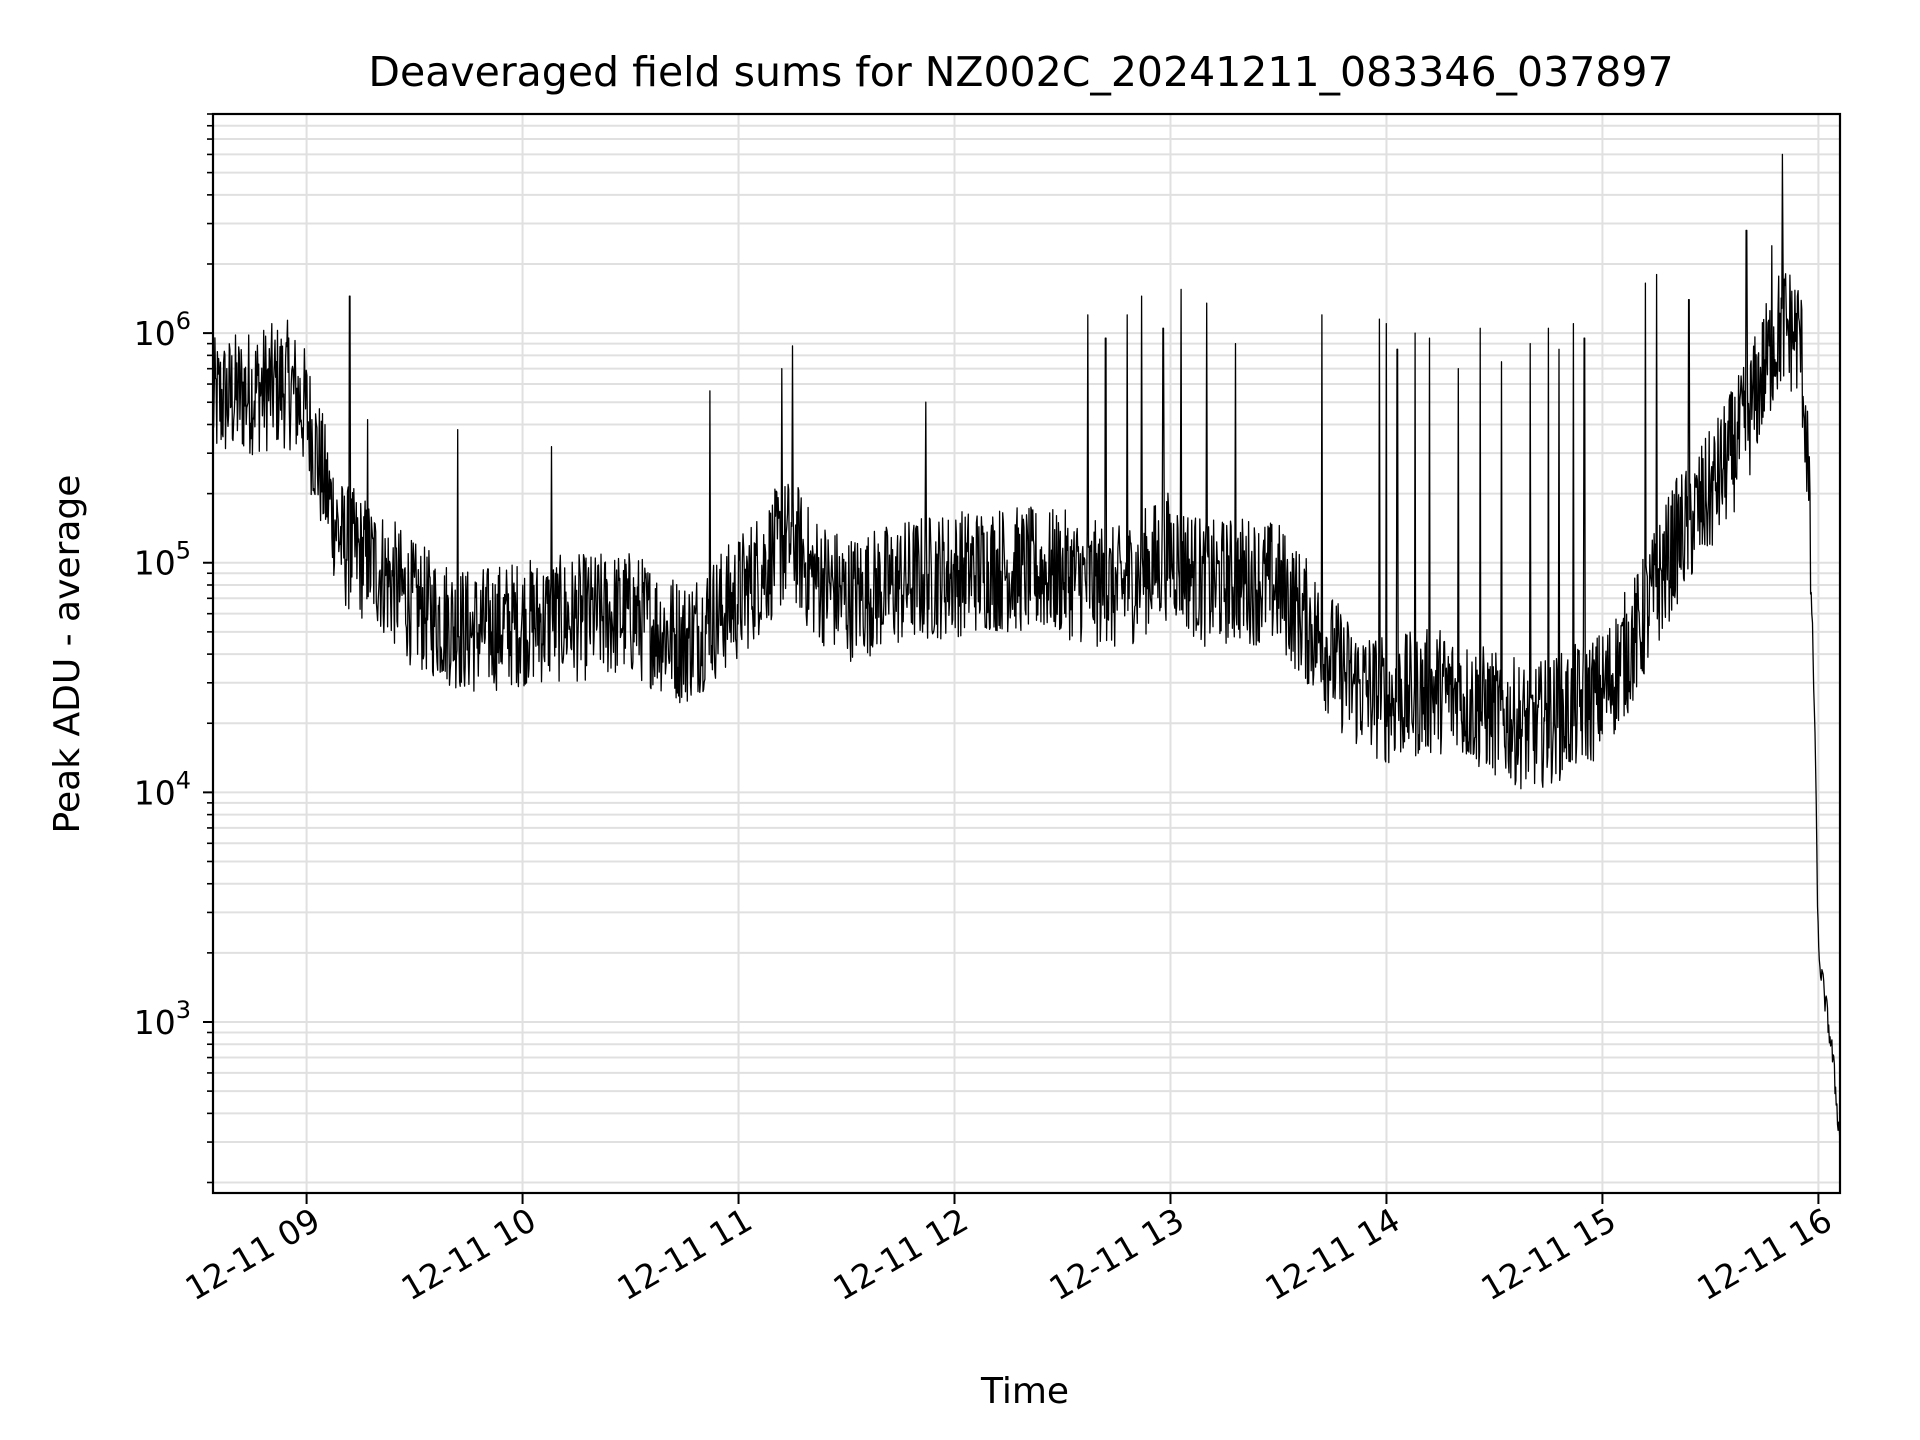 Image resolution: width=1920 pixels, height=1440 pixels. Describe the element at coordinates (183, 321) in the screenshot. I see `y-tick-exponent: 6` at that location.